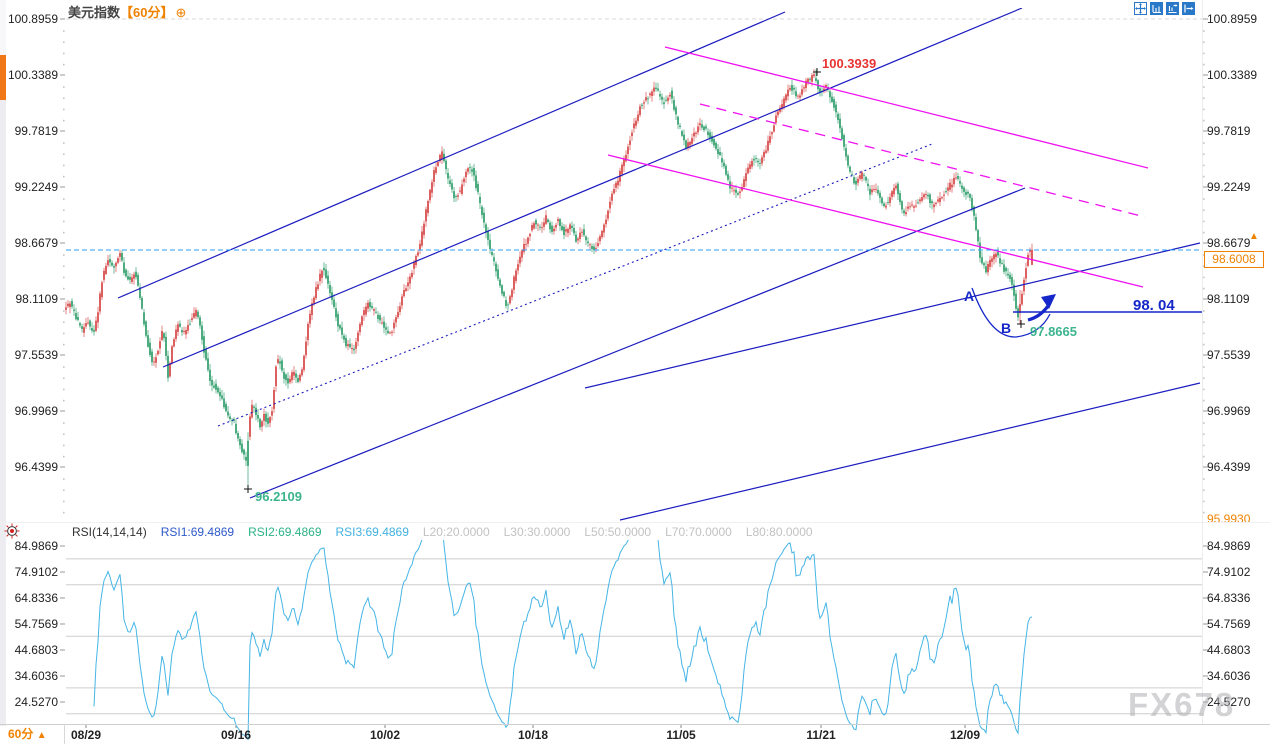 The width and height of the screenshot is (1270, 744). Describe the element at coordinates (537, 532) in the screenshot. I see `rsi-header-item: L30:30.0000` at that location.